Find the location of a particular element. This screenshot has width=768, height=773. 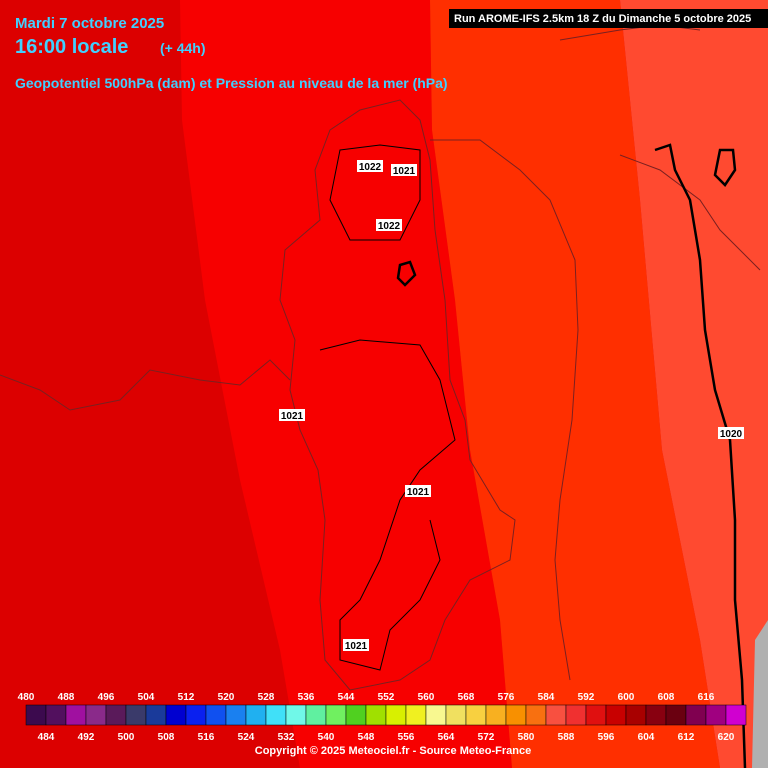

legend-label: 536 is located at coordinates (306, 697).